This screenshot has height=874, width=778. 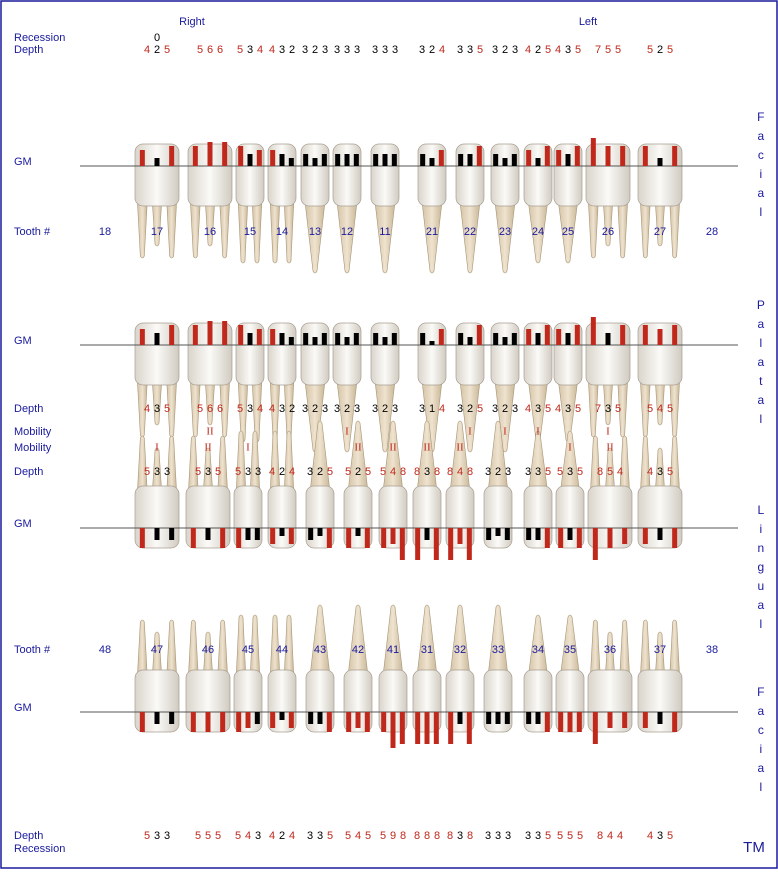 I want to click on tooth-number: 12, so click(x=347, y=232).